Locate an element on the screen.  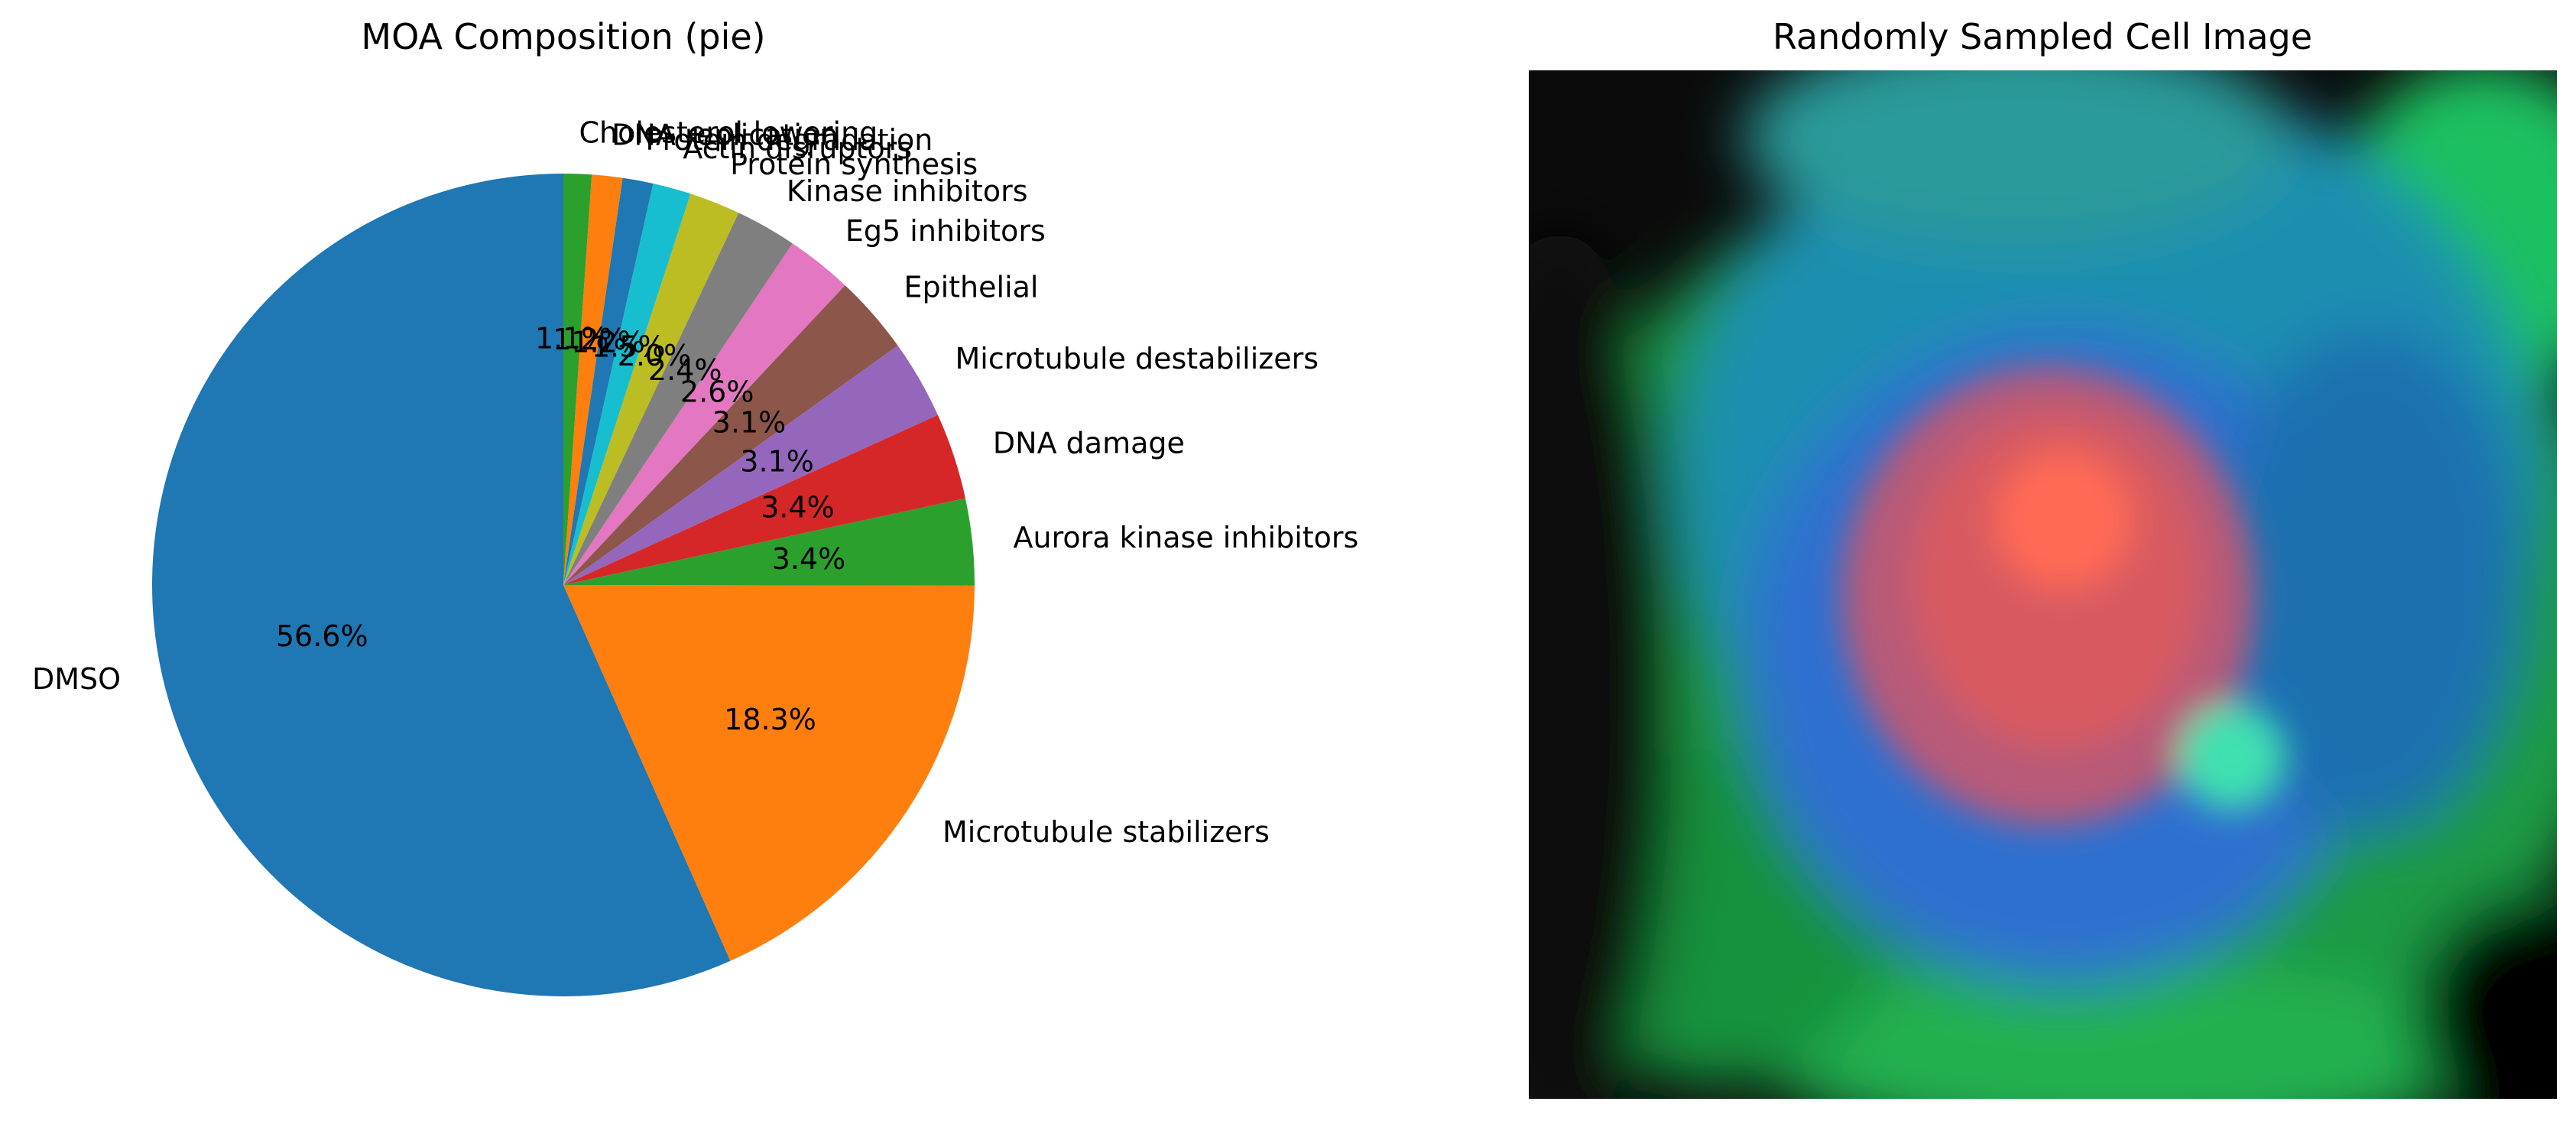
pie-category-label: Microtubule destabilizers is located at coordinates (1137, 358).